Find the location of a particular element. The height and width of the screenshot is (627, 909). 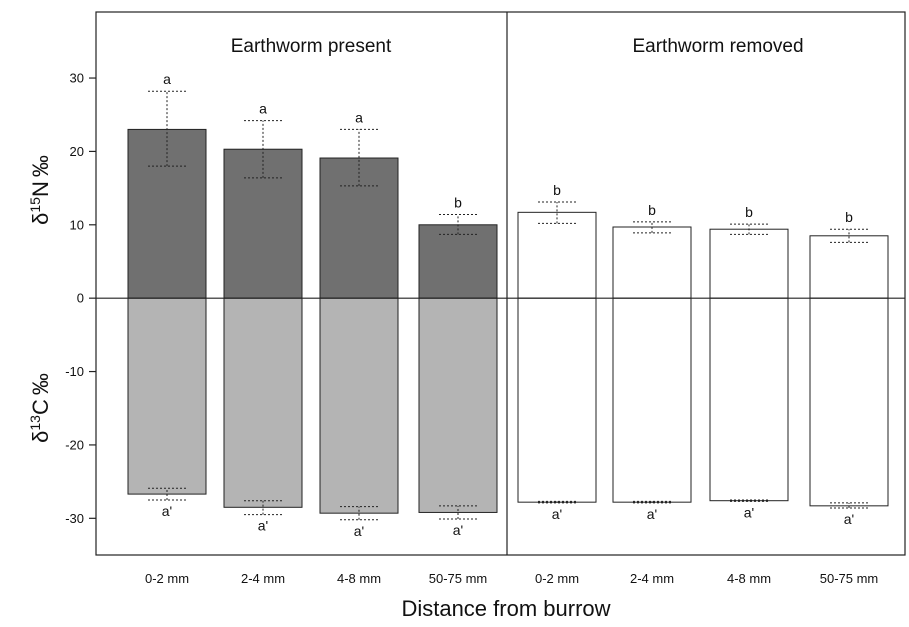

y-axis: 30 20 10 0 -10 -20 -30 is located at coordinates (80, 298).